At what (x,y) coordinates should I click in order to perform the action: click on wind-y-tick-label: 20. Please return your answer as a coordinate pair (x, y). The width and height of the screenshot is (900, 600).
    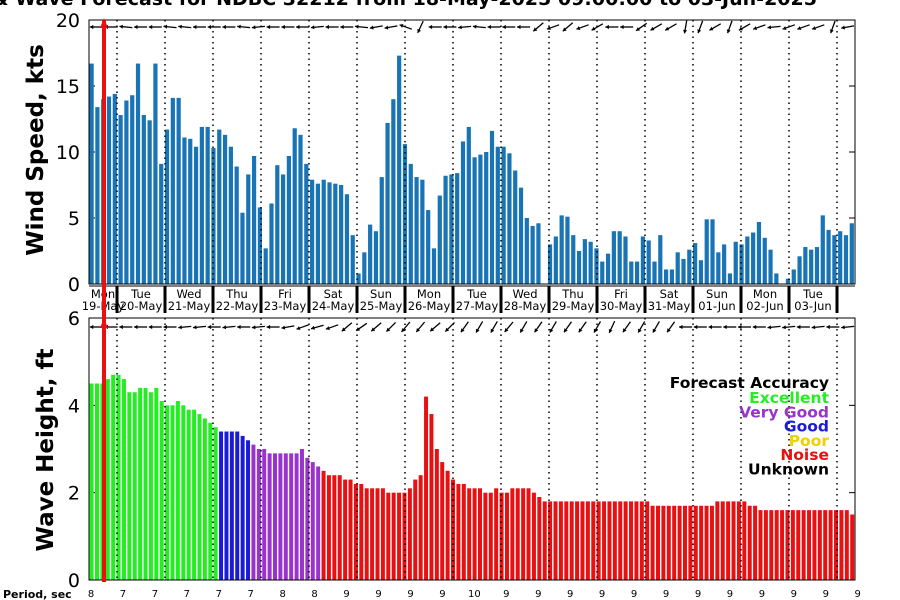
    Looking at the image, I should click on (68, 21).